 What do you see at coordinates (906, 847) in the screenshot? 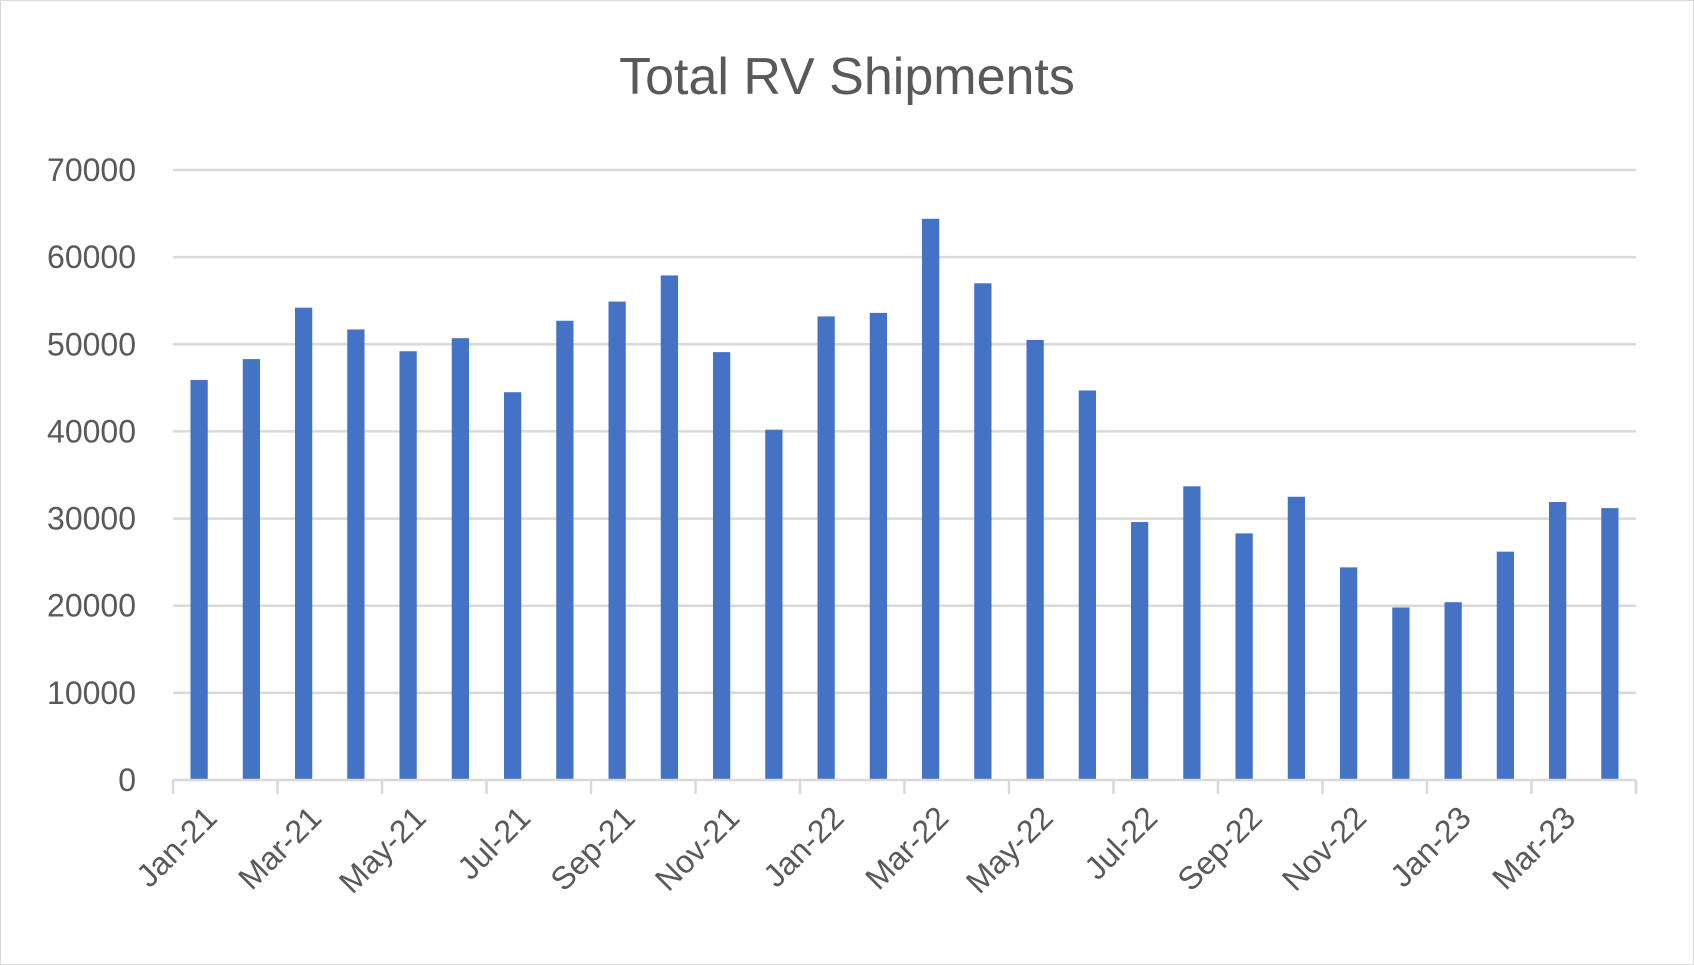
I see `x-tick-label: Mar-22` at bounding box center [906, 847].